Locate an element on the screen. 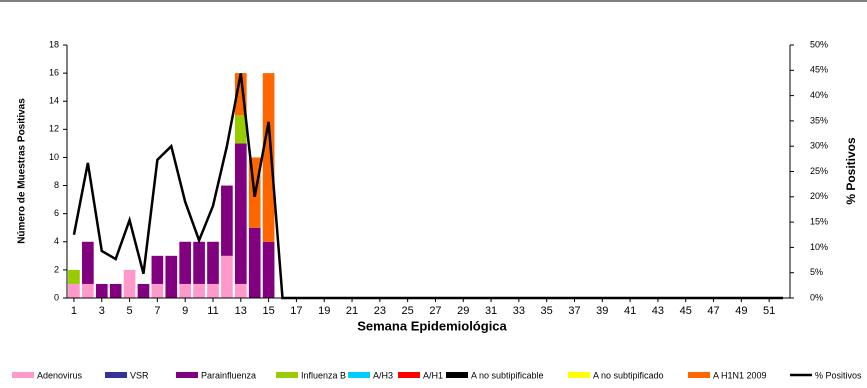 The image size is (867, 388). y-tick-label: 10 is located at coordinates (54, 157).